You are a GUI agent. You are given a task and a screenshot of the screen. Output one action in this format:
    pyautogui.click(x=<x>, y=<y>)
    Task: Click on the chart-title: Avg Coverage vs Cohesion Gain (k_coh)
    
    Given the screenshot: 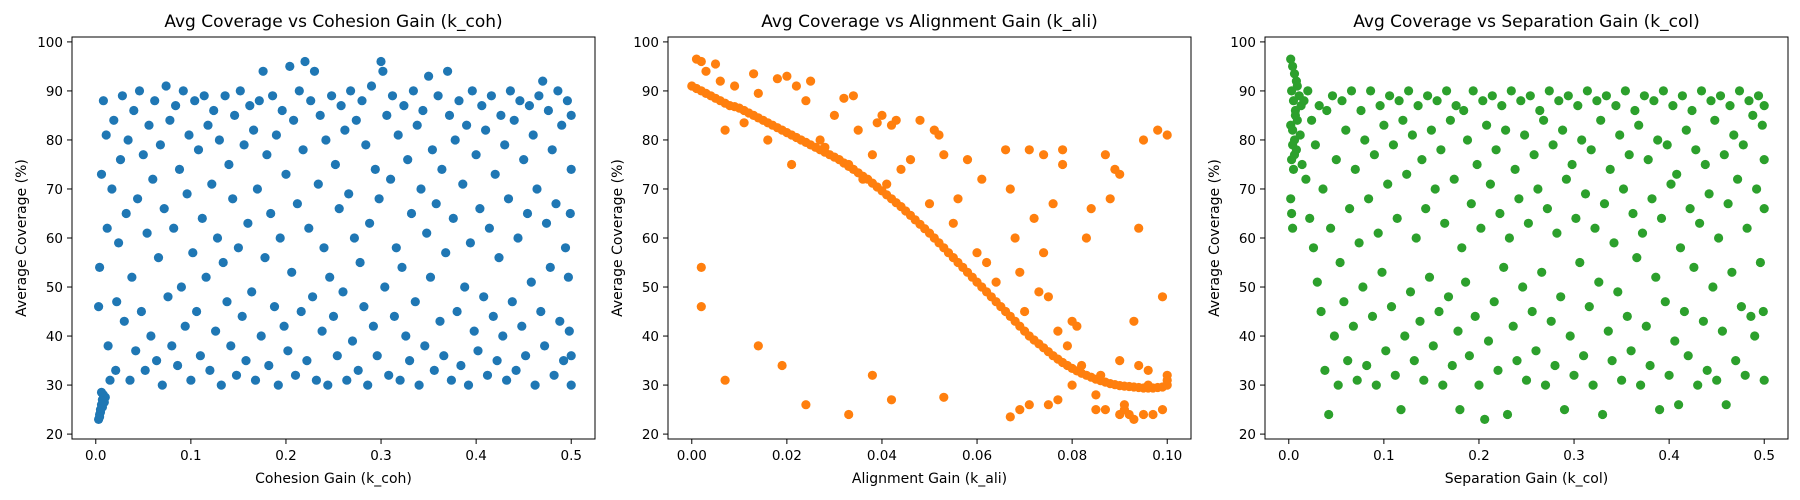 What is the action you would take?
    pyautogui.click(x=333, y=22)
    